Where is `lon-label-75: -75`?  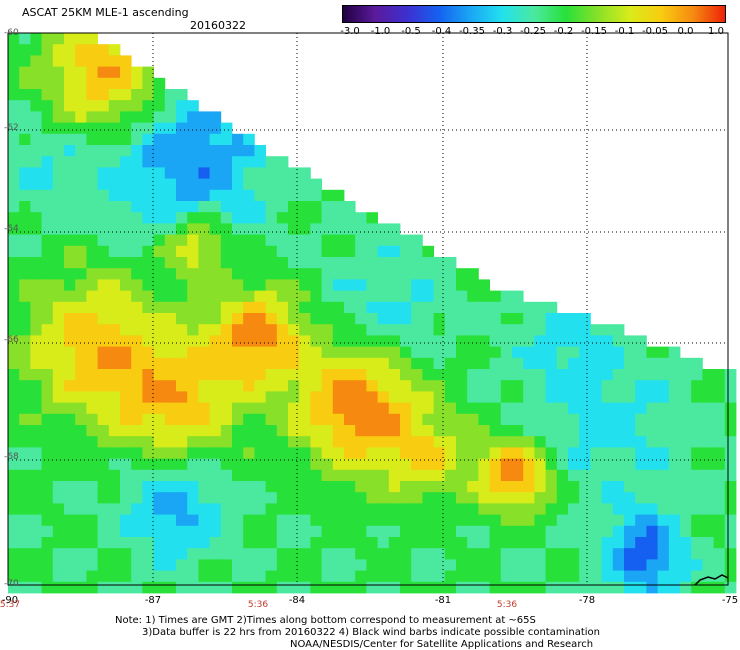
lon-label-75: -75 is located at coordinates (730, 600).